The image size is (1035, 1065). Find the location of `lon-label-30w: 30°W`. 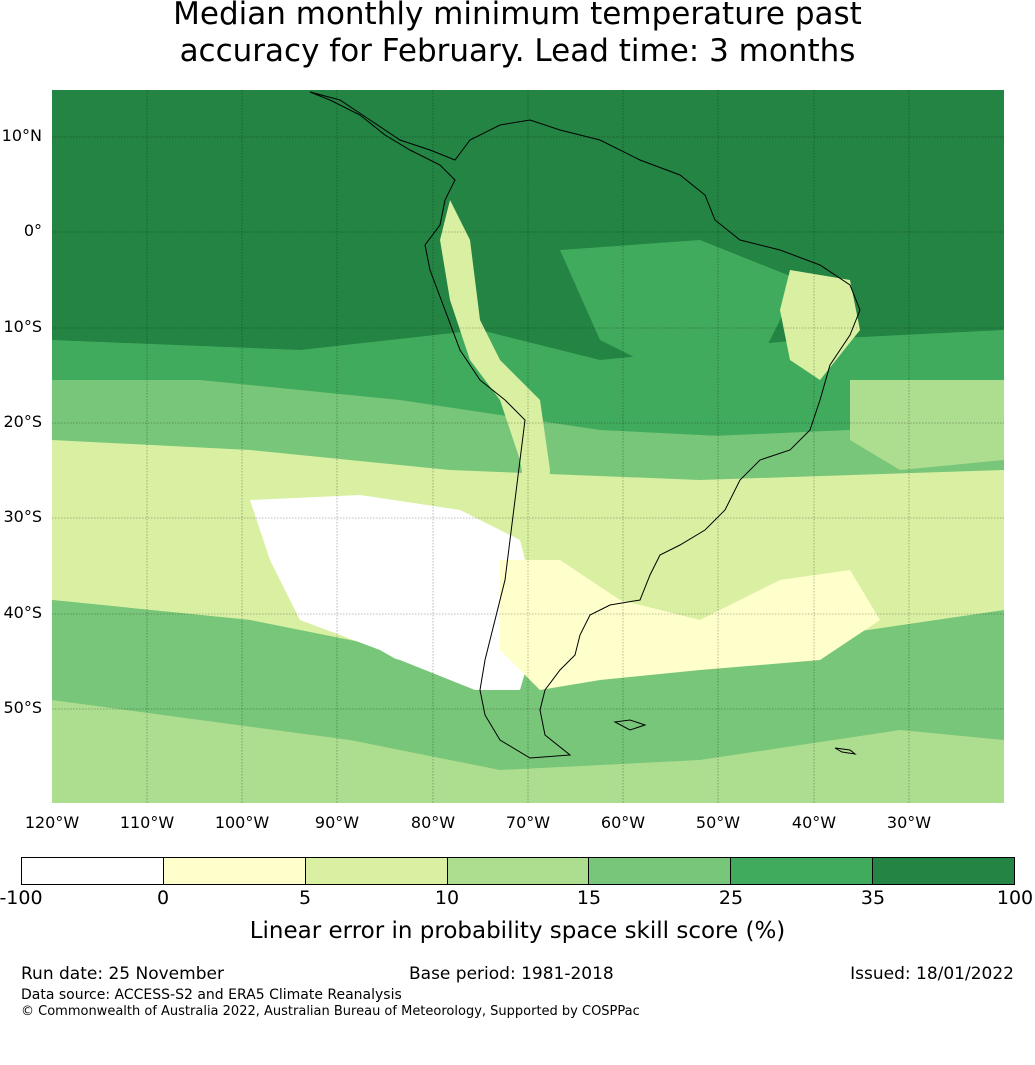

lon-label-30w: 30°W is located at coordinates (909, 822).